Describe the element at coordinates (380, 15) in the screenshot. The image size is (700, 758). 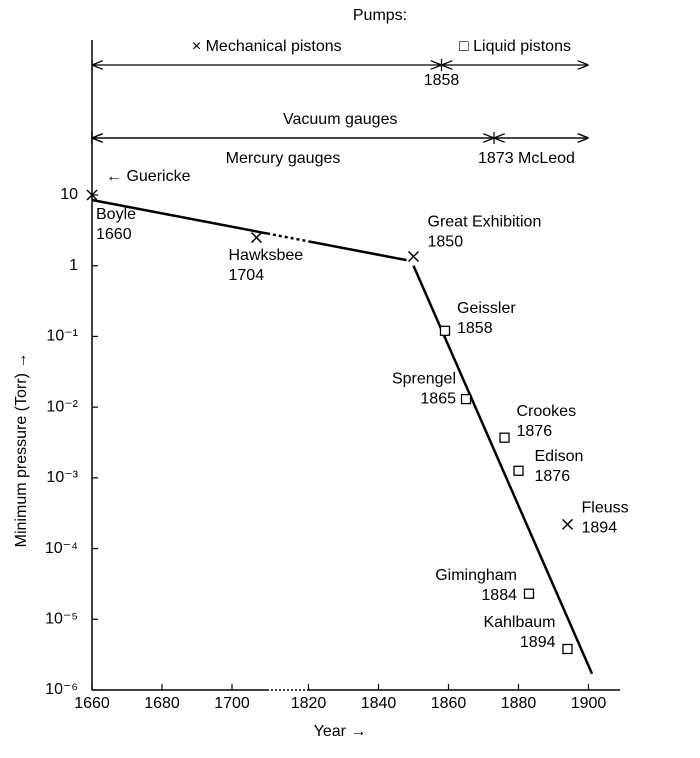
I see `chart-title: Pumps:` at that location.